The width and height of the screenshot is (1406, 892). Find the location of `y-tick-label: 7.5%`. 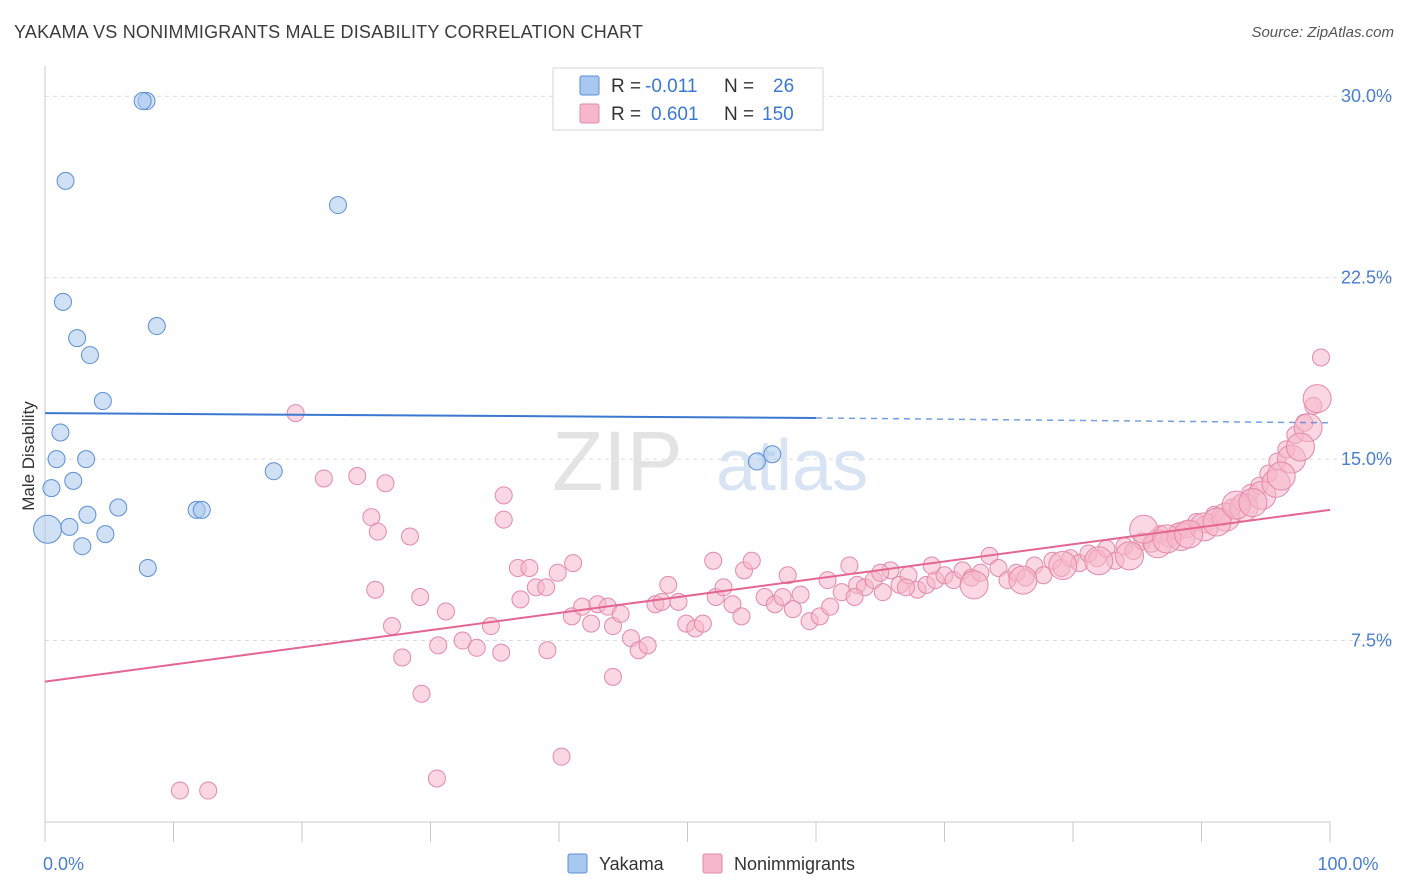

y-tick-label: 7.5% is located at coordinates (1371, 641).